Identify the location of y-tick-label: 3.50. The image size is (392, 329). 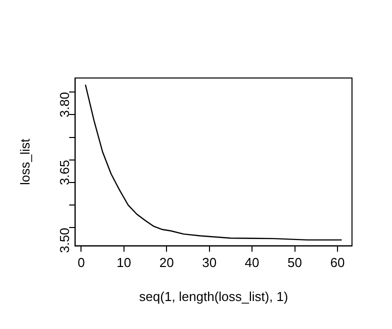
(64, 241).